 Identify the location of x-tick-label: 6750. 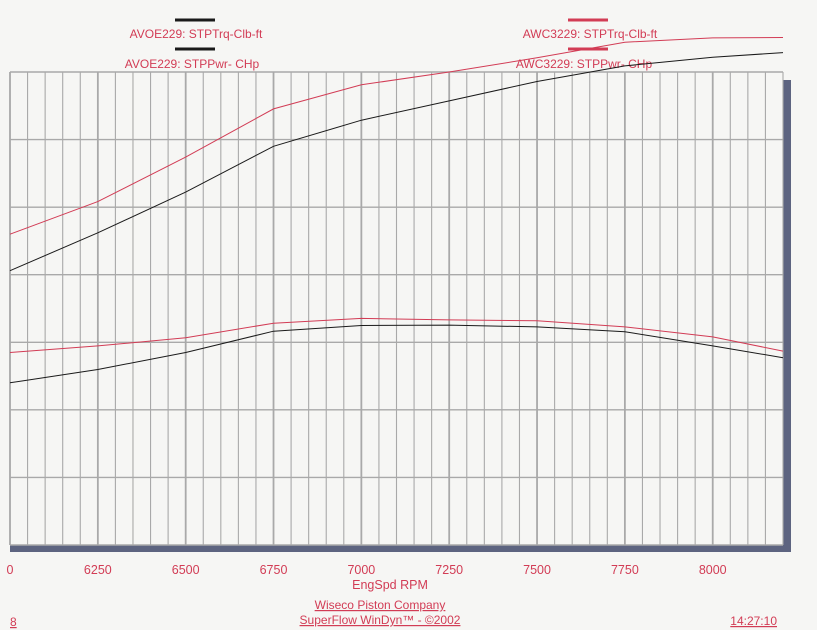
(274, 570).